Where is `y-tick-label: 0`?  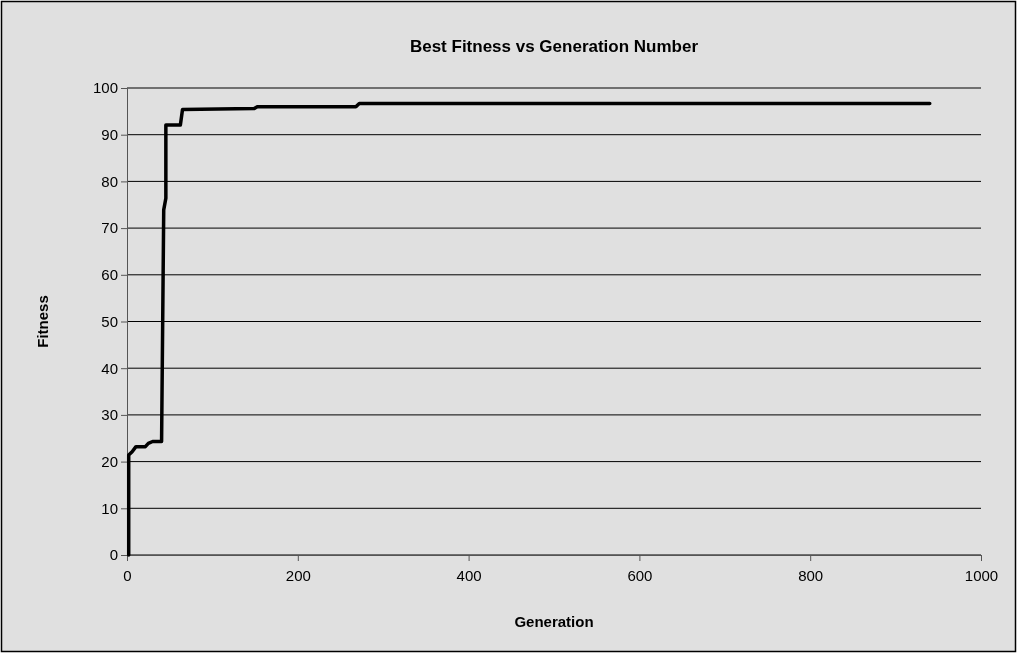
y-tick-label: 0 is located at coordinates (113, 555).